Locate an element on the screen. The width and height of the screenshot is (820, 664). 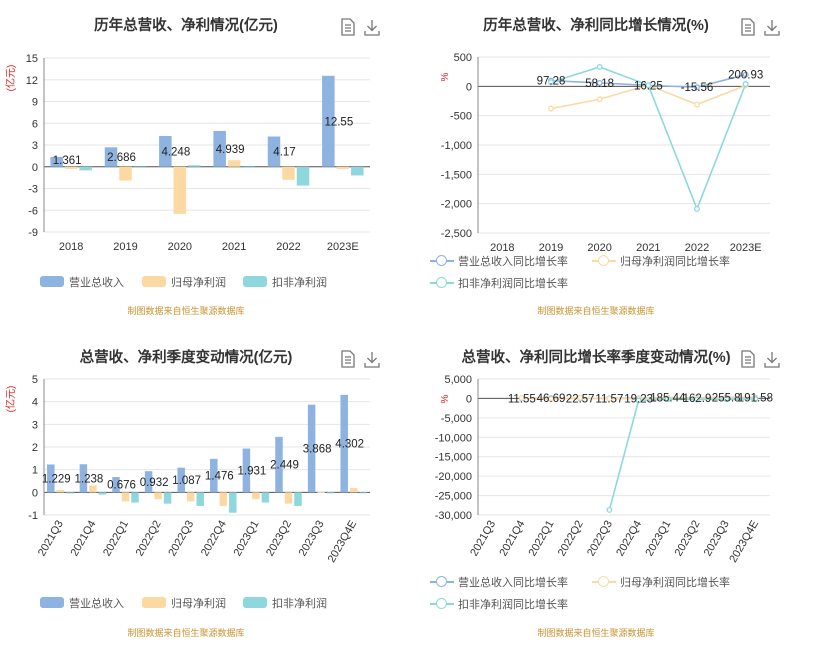
y-tick-label: -5,000 is located at coordinates (456, 419).